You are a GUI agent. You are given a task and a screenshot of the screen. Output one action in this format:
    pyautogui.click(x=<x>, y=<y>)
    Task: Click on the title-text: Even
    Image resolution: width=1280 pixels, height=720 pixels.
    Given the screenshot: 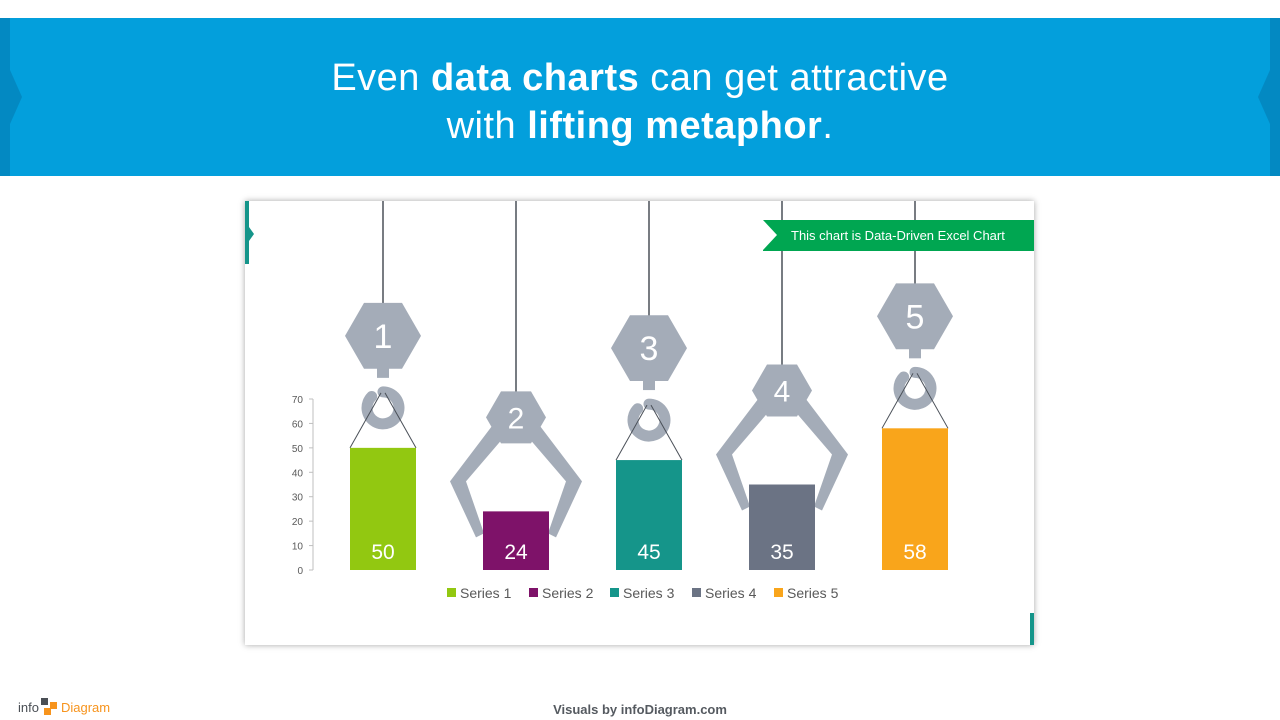 What is the action you would take?
    pyautogui.click(x=381, y=78)
    